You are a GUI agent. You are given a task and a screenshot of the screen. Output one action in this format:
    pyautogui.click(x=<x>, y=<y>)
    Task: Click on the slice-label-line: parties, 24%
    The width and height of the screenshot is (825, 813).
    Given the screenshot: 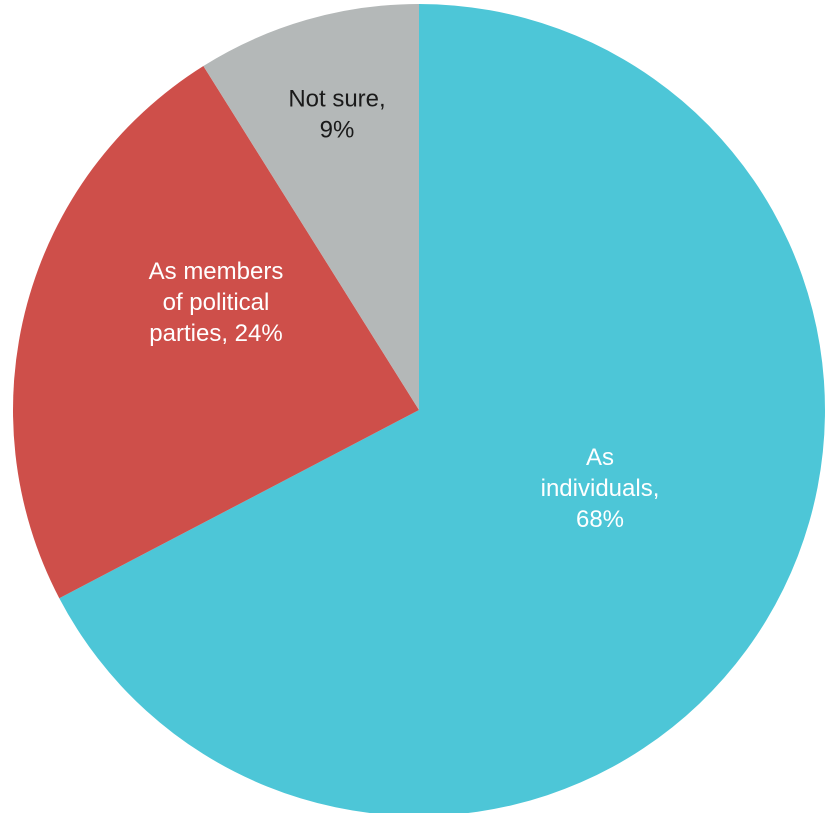 What is the action you would take?
    pyautogui.click(x=215, y=333)
    